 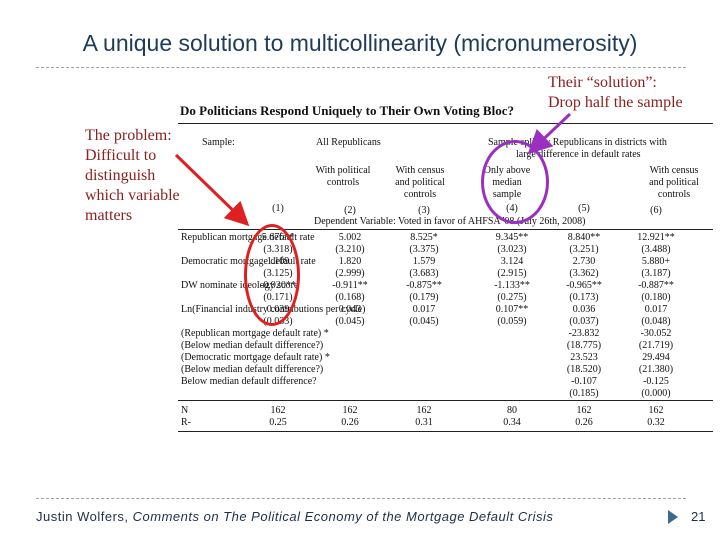 What do you see at coordinates (656, 285) in the screenshot?
I see `table-cell: -0.887**` at bounding box center [656, 285].